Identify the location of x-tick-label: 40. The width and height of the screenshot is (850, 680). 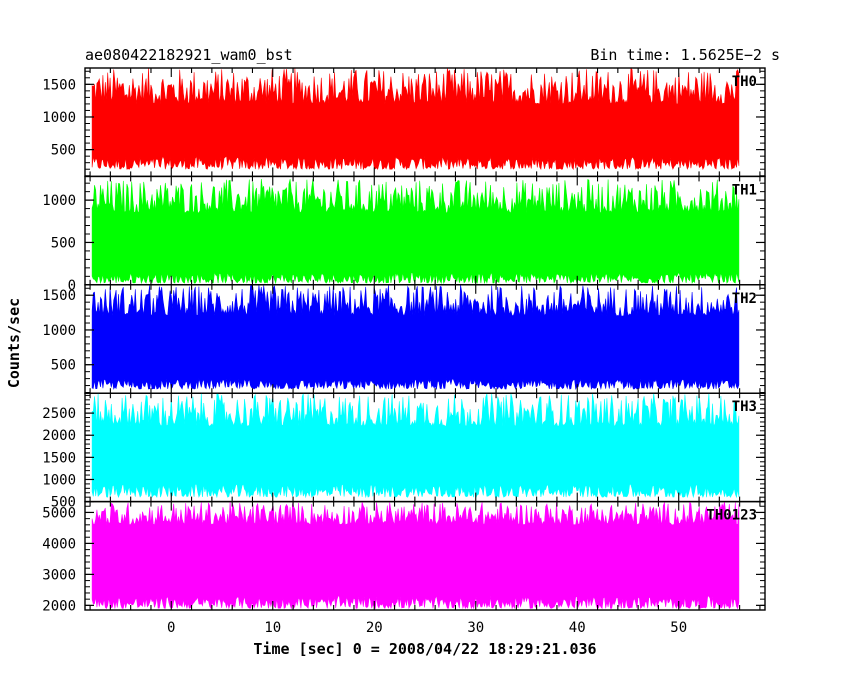
(577, 628).